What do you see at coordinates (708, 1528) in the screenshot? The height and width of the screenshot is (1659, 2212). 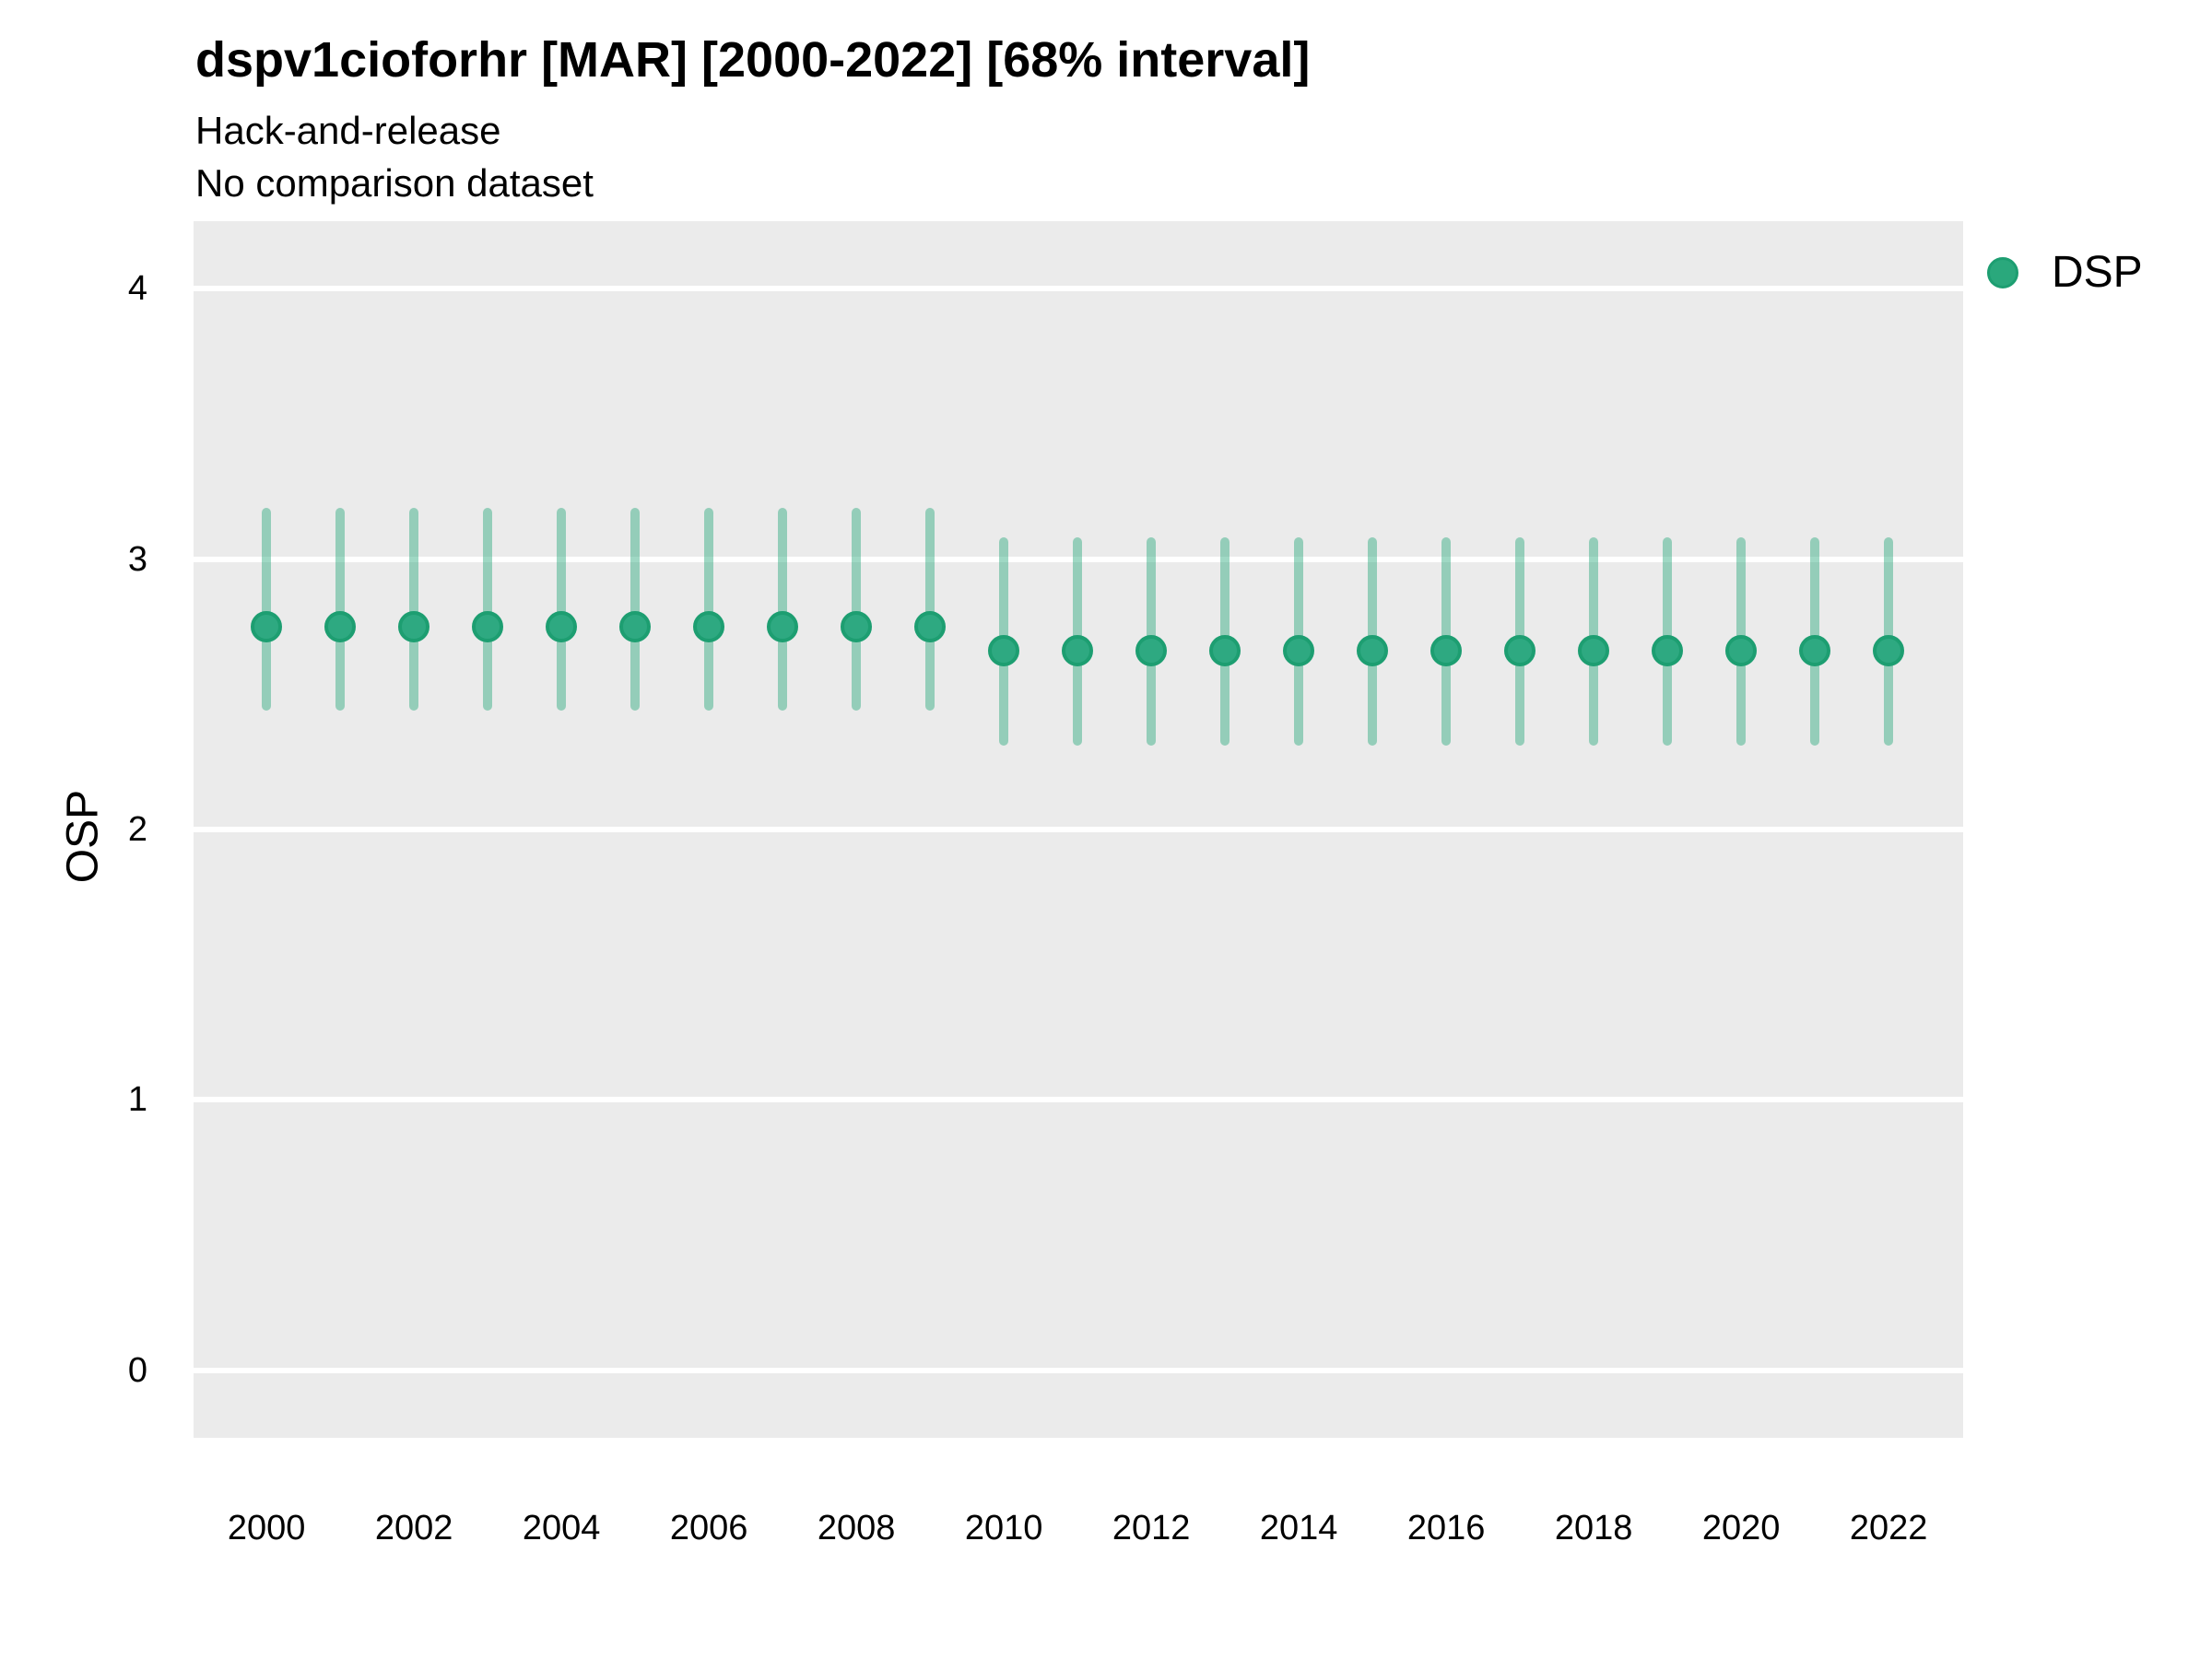 I see `x-tick-label: 2006` at bounding box center [708, 1528].